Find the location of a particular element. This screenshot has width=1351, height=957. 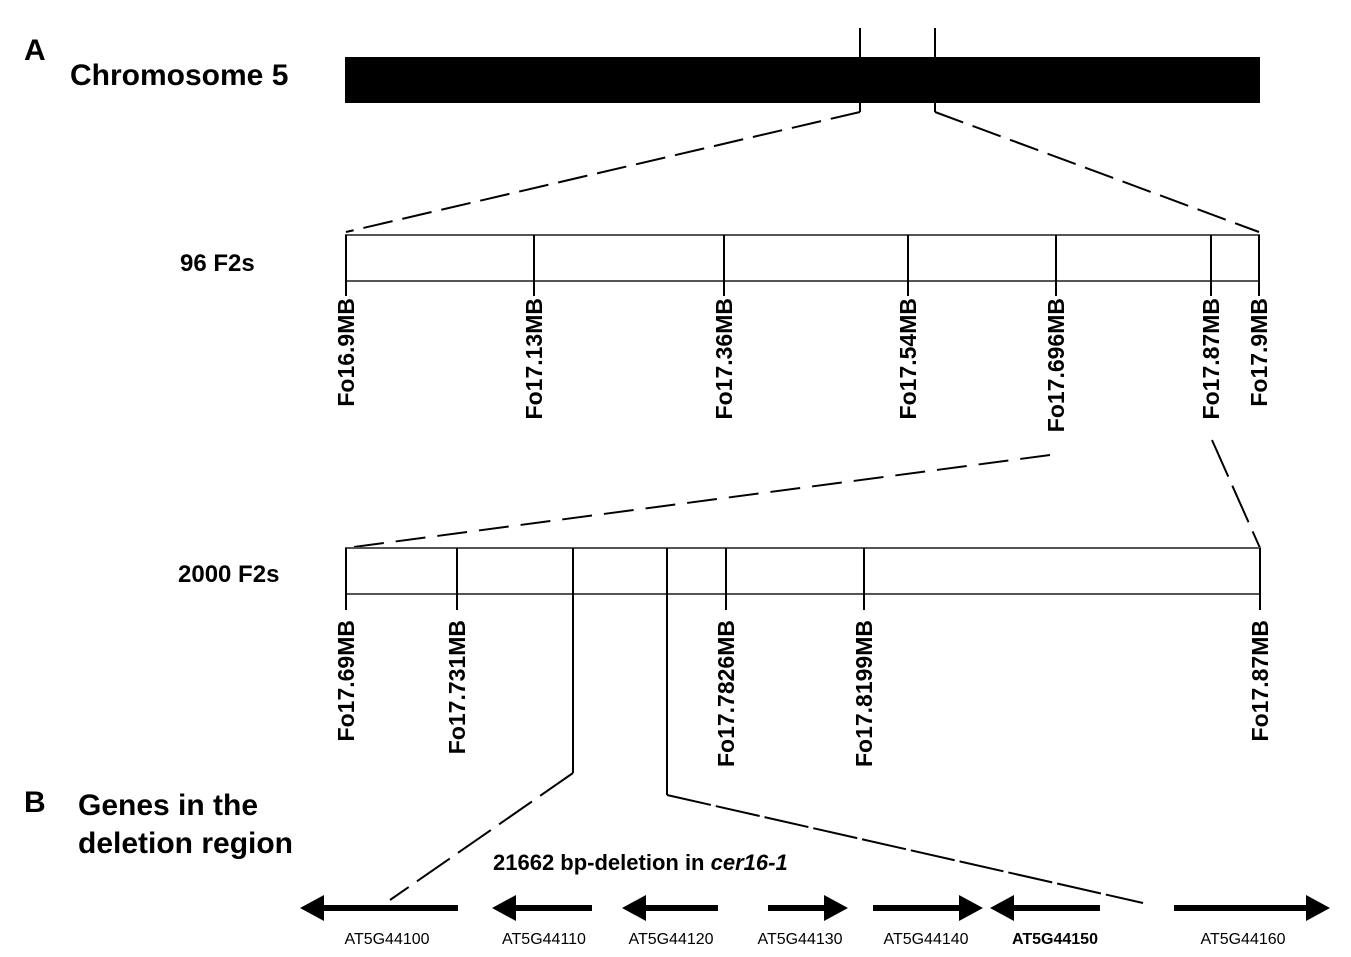

gene-label: AT5G44160 is located at coordinates (1242, 939).